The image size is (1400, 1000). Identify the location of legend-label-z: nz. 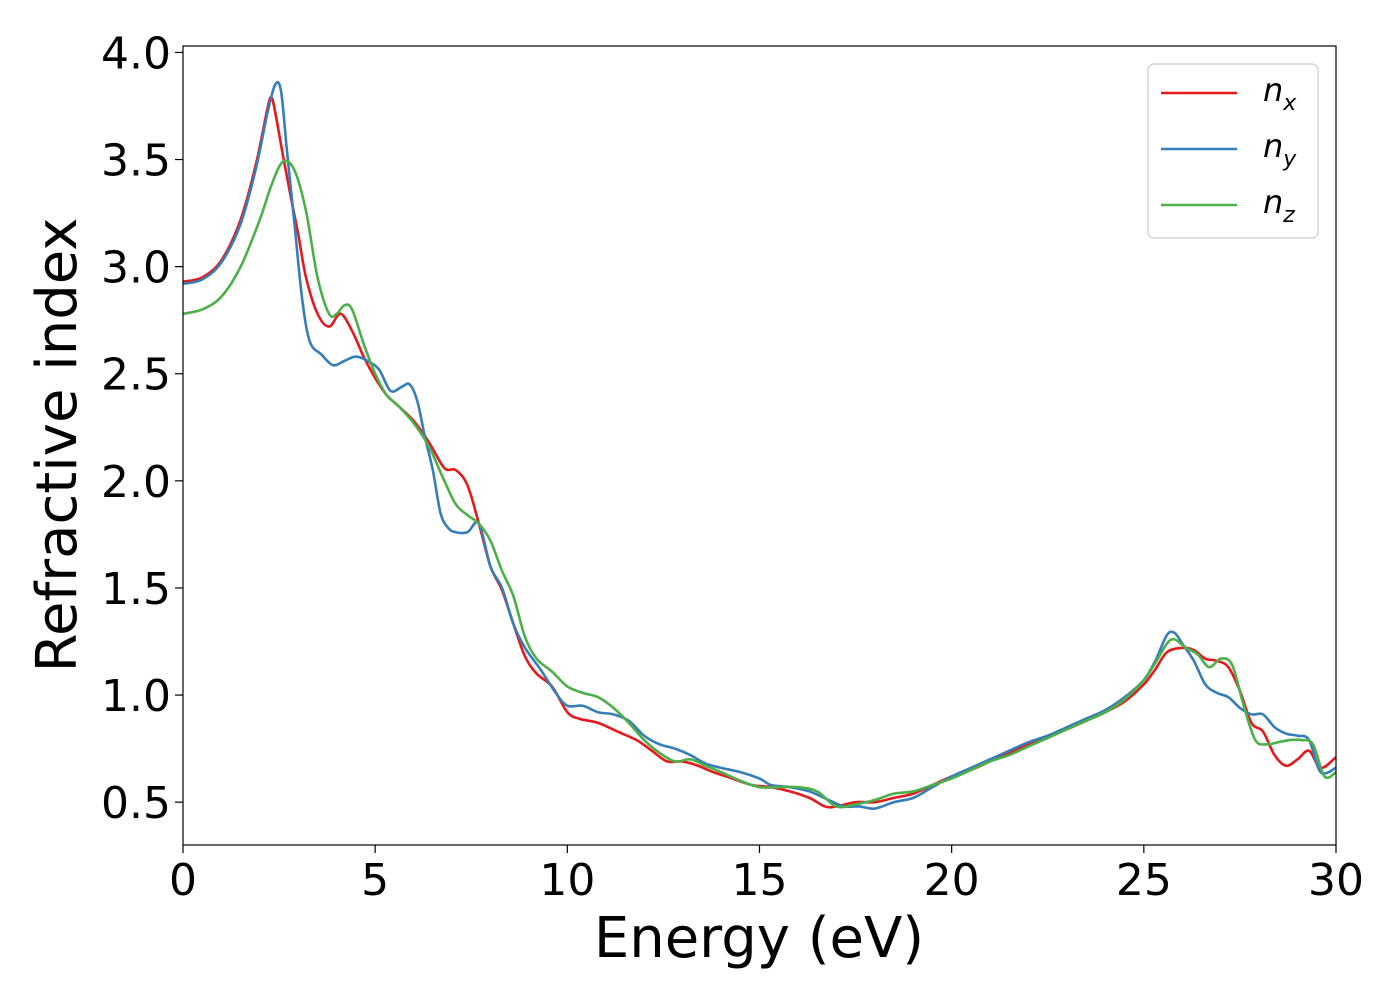
(1279, 205).